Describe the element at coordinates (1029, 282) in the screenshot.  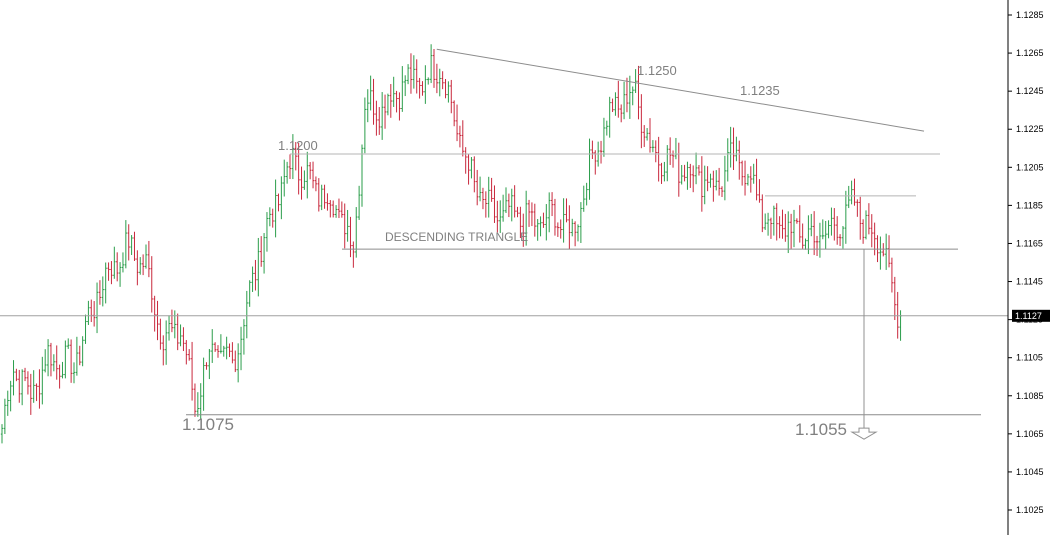
I see `tick-label: 1.1145` at that location.